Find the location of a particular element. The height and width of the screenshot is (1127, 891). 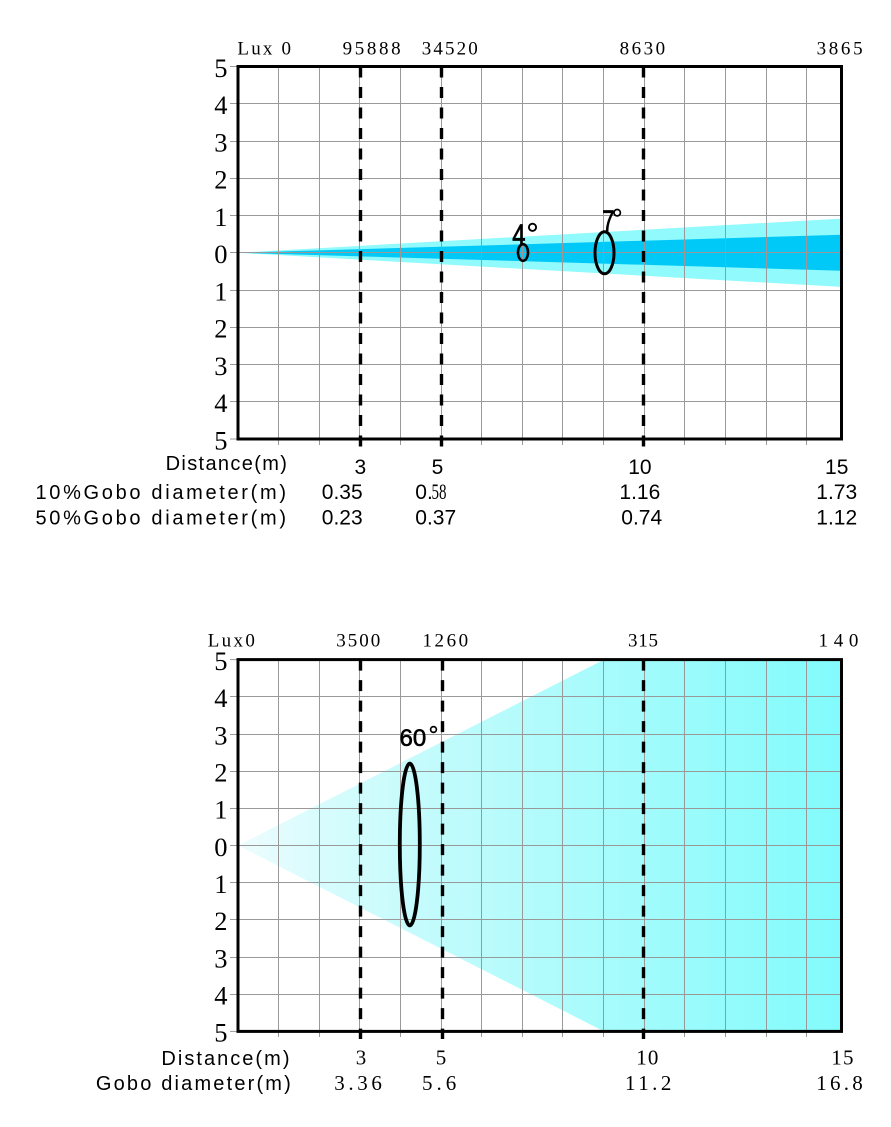

svg-text: 3500 is located at coordinates (358, 640).